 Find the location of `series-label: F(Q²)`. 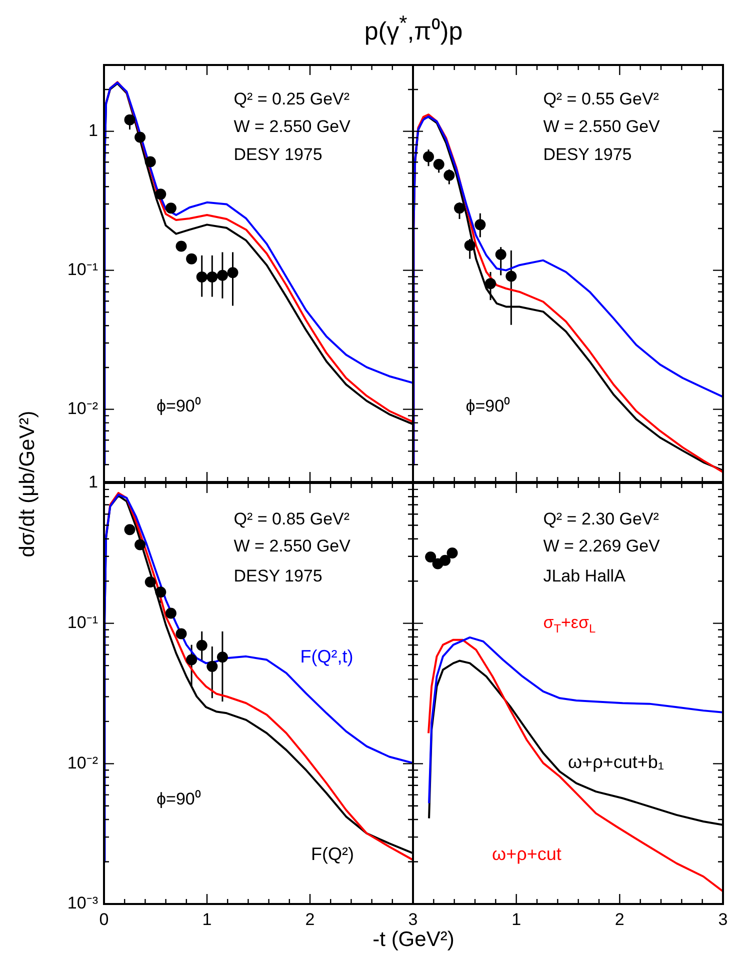

series-label: F(Q²) is located at coordinates (332, 854).